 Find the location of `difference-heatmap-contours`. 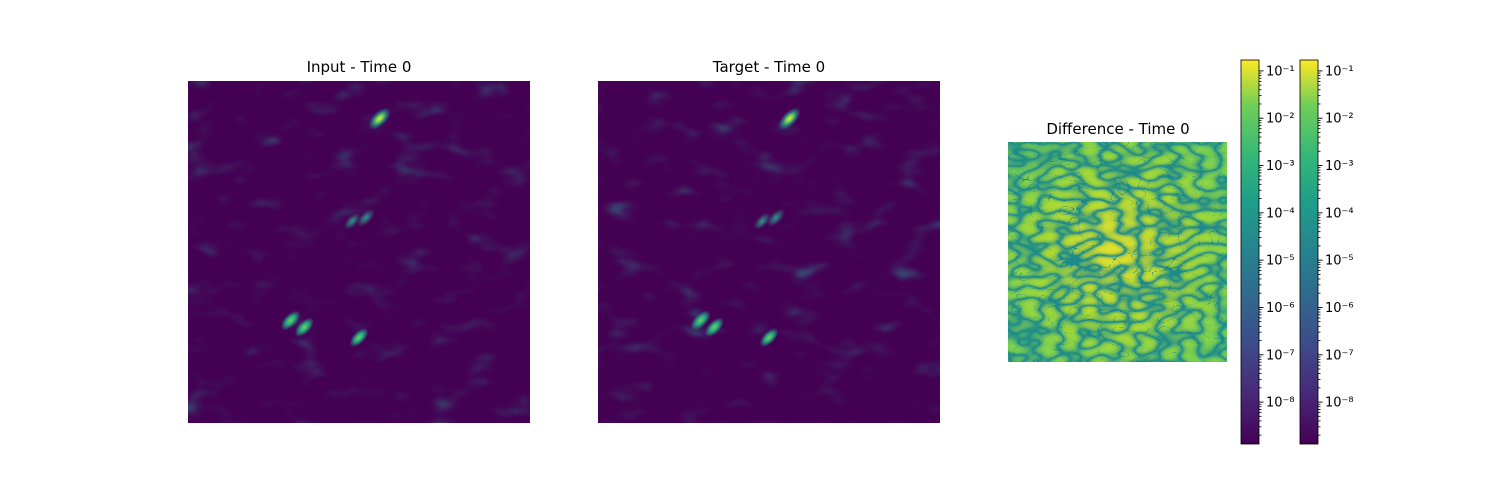

difference-heatmap-contours is located at coordinates (1117, 252).